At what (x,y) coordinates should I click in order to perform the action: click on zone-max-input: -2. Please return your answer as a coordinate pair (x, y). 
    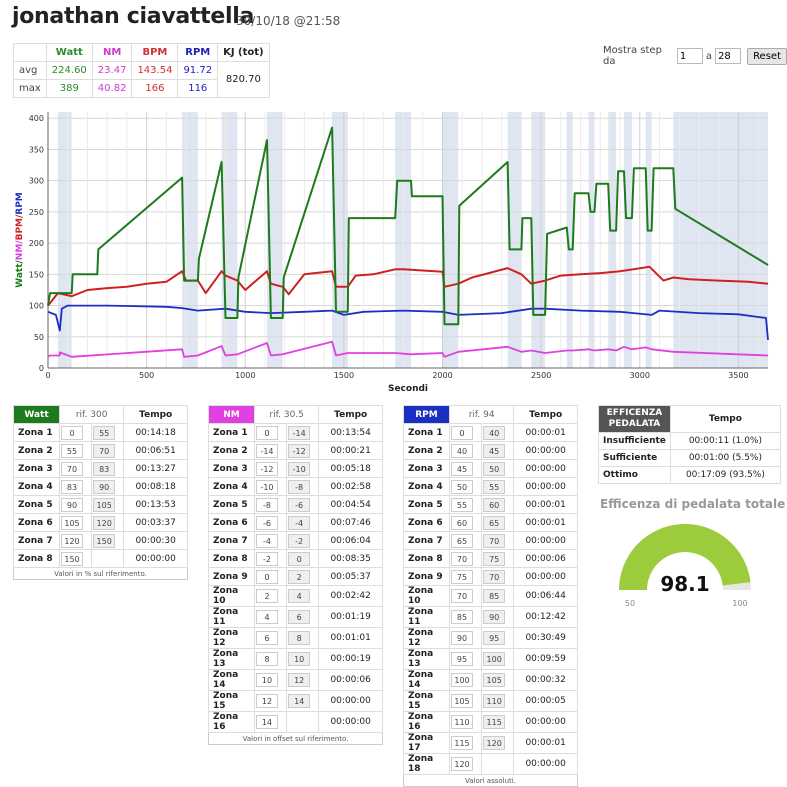
    Looking at the image, I should click on (299, 540).